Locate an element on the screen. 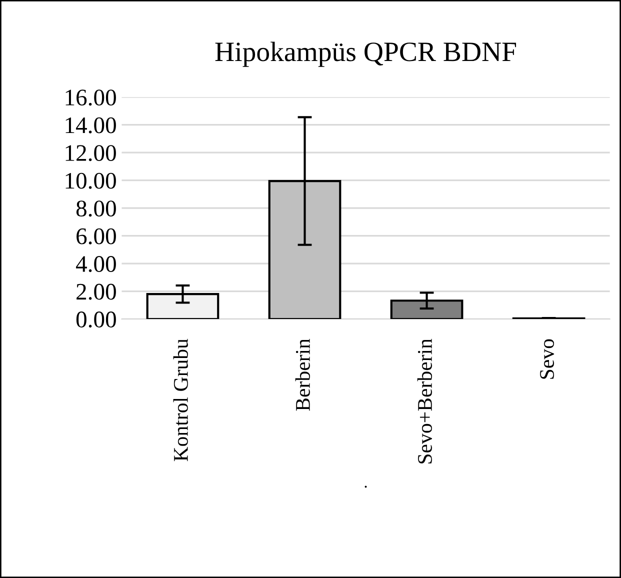  x-tick-label: Berberin is located at coordinates (302, 374).